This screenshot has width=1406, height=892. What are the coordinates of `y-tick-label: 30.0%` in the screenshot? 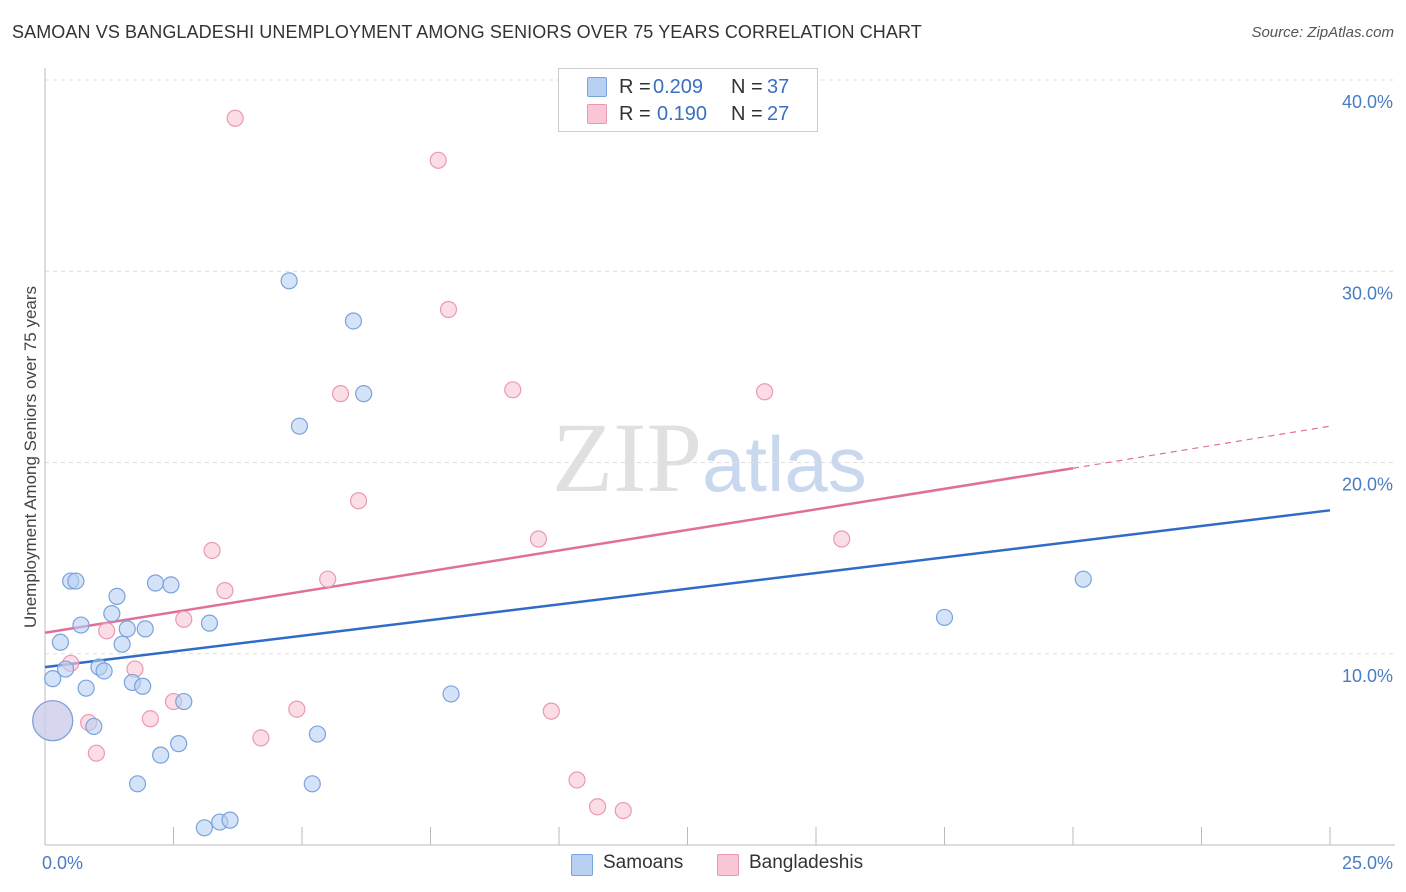 It's located at (1367, 293).